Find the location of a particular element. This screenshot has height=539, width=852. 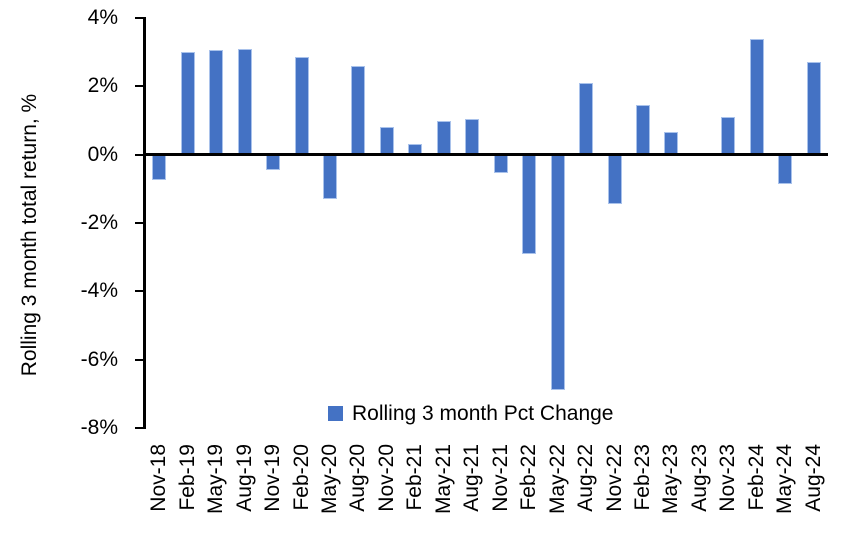

y-tick-label: -8% is located at coordinates (99, 427).